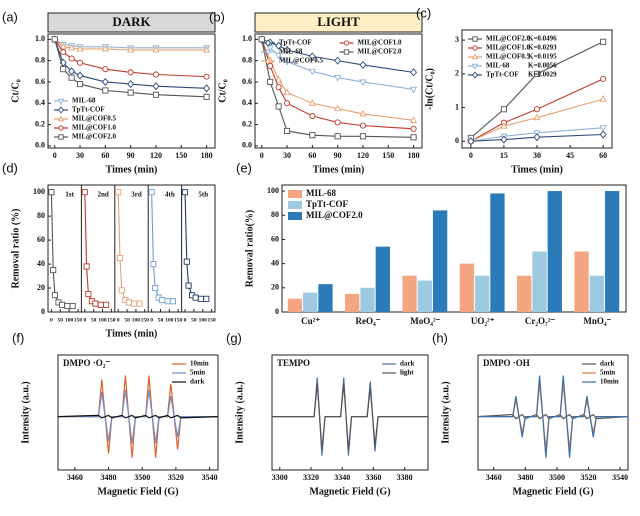 The height and width of the screenshot is (516, 640). What do you see at coordinates (41, 287) in the screenshot?
I see `y-tick-label: 20` at bounding box center [41, 287].